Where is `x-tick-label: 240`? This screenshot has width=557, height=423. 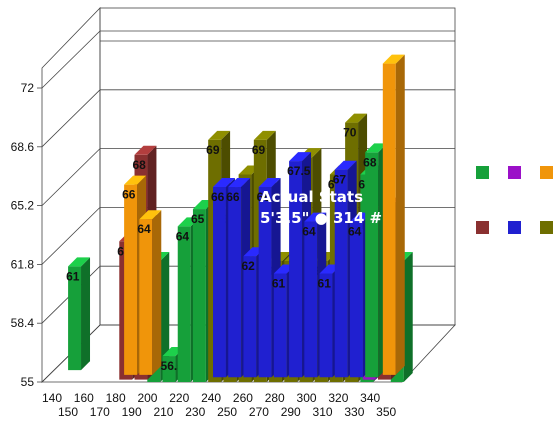 x-tick-label: 240 is located at coordinates (211, 398).